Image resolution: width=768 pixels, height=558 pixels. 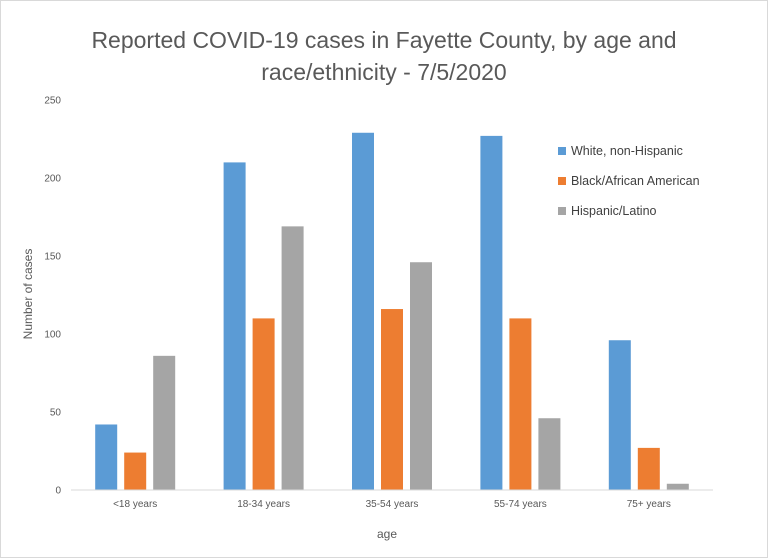 What do you see at coordinates (52, 335) in the screenshot?
I see `y-tick-label: 100` at bounding box center [52, 335].